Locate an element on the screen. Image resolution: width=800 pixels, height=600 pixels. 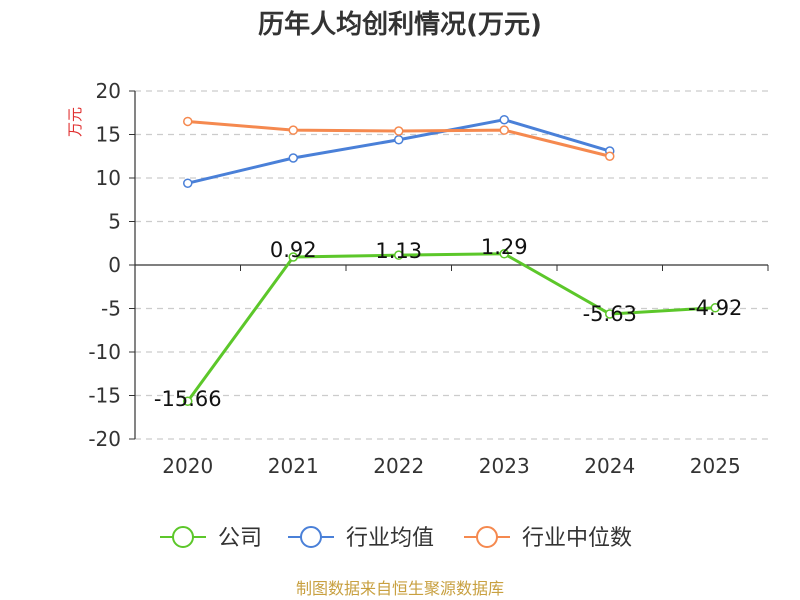
legend-label-0: 公司 is located at coordinates (240, 538).